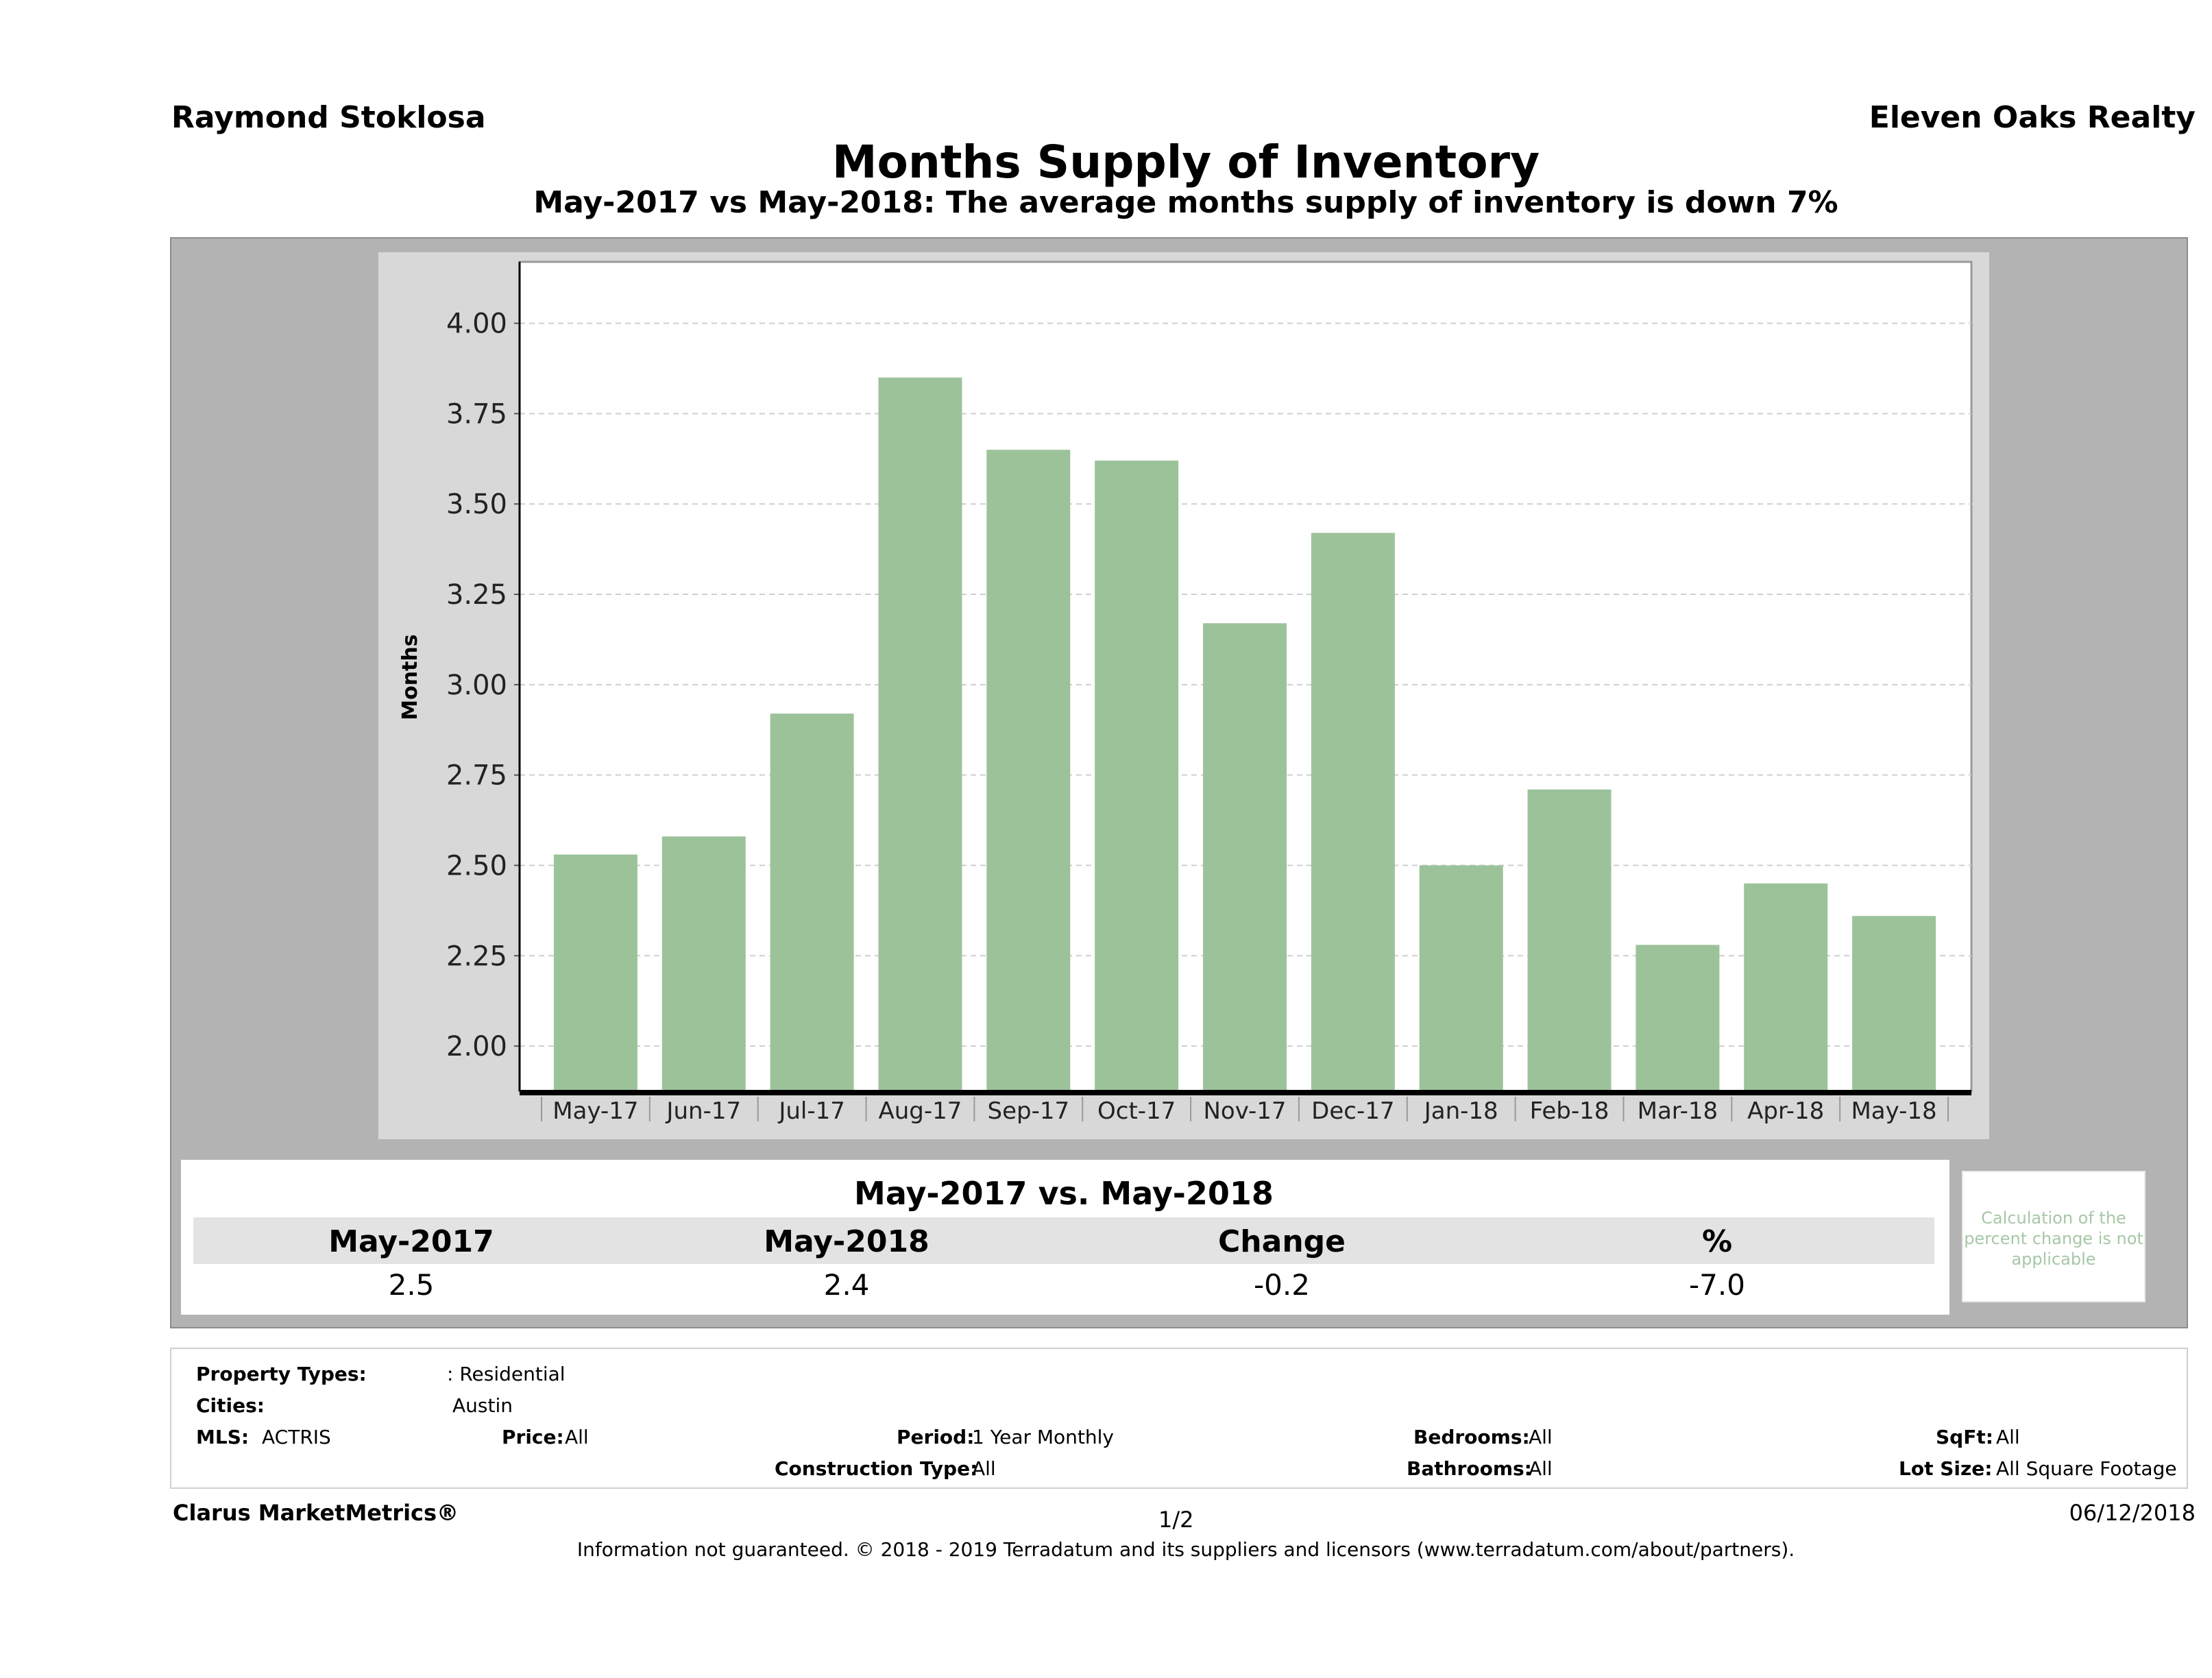 This screenshot has height=1678, width=2212. I want to click on report-date: 06/12/2018, so click(2133, 1513).